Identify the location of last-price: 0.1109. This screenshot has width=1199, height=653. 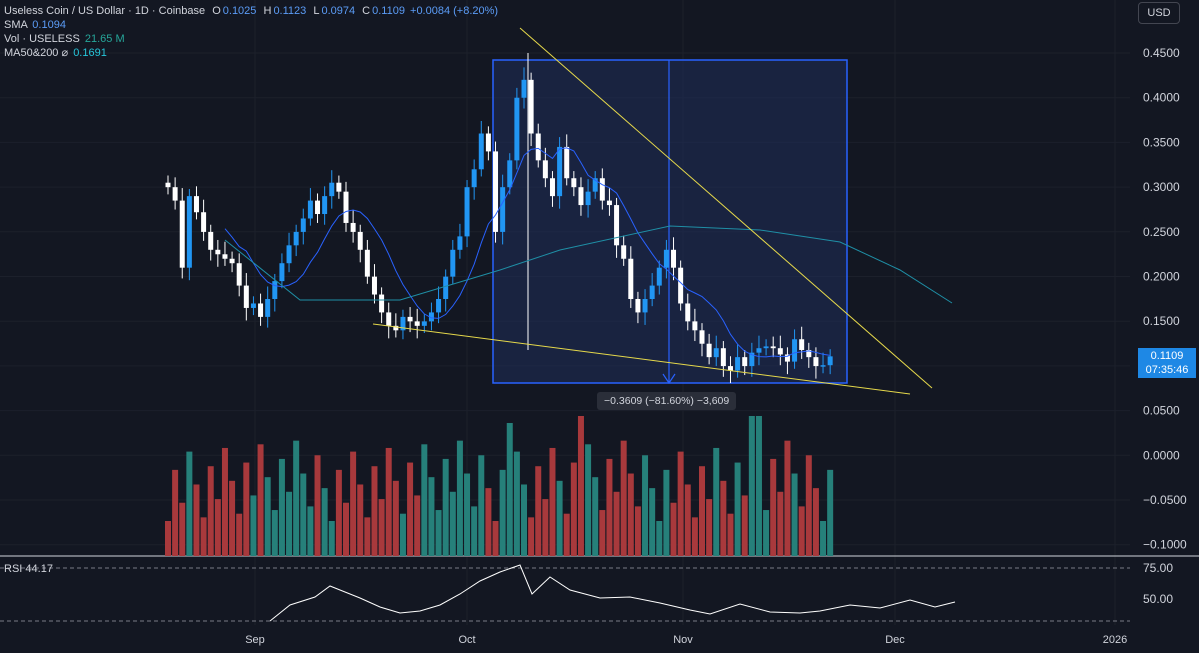
(1167, 356).